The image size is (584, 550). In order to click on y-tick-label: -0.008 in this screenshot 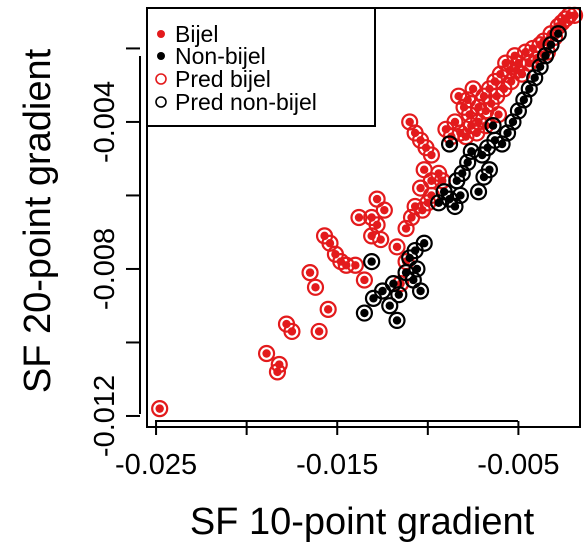, I will do `click(105, 269)`.